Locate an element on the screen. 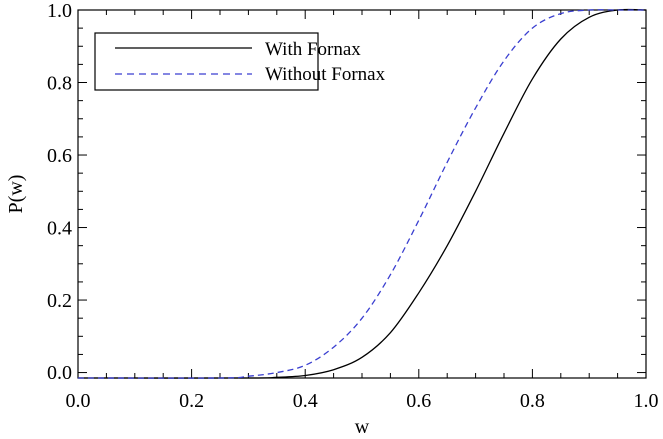  x-tick-label: 0.4 is located at coordinates (305, 401).